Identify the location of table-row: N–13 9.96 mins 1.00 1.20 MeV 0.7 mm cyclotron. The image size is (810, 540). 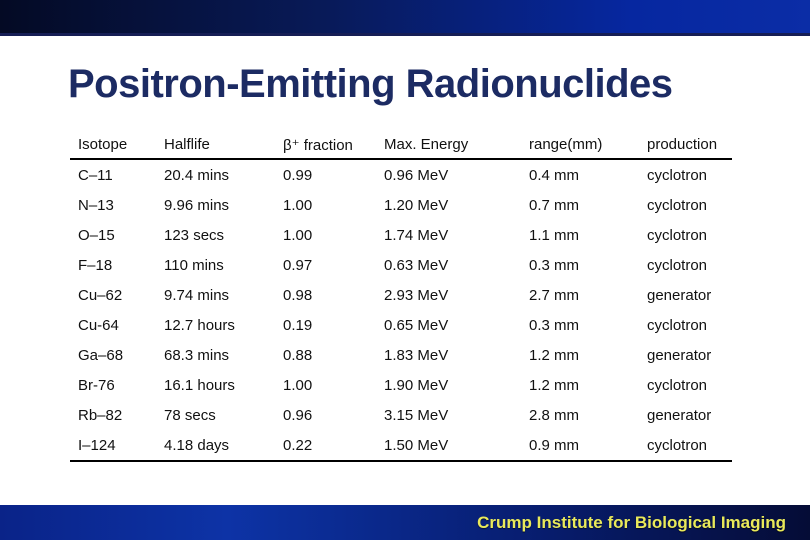
(401, 205).